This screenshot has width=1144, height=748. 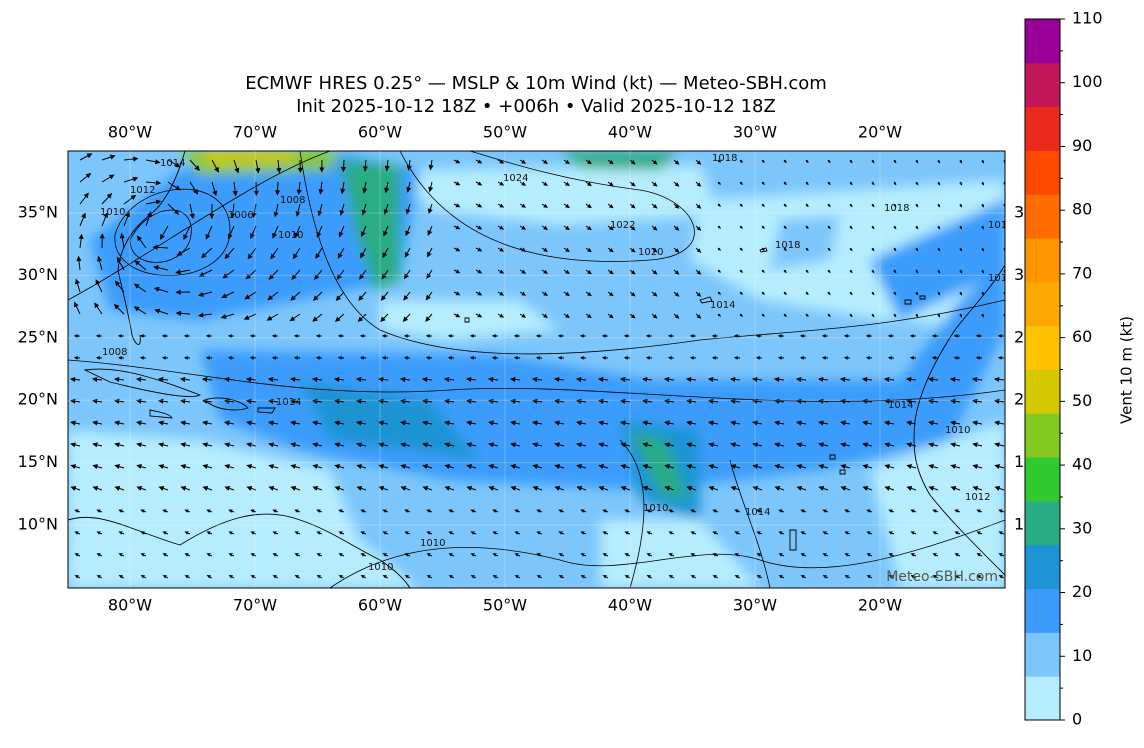 I want to click on contour-label: 1010, so click(x=290, y=235).